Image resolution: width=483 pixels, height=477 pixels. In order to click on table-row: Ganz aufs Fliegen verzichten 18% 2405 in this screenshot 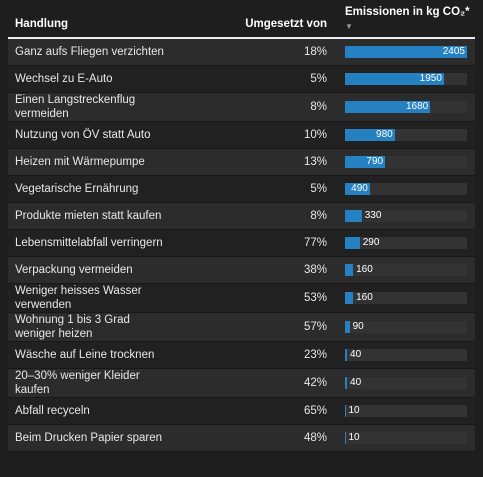, I will do `click(241, 52)`.